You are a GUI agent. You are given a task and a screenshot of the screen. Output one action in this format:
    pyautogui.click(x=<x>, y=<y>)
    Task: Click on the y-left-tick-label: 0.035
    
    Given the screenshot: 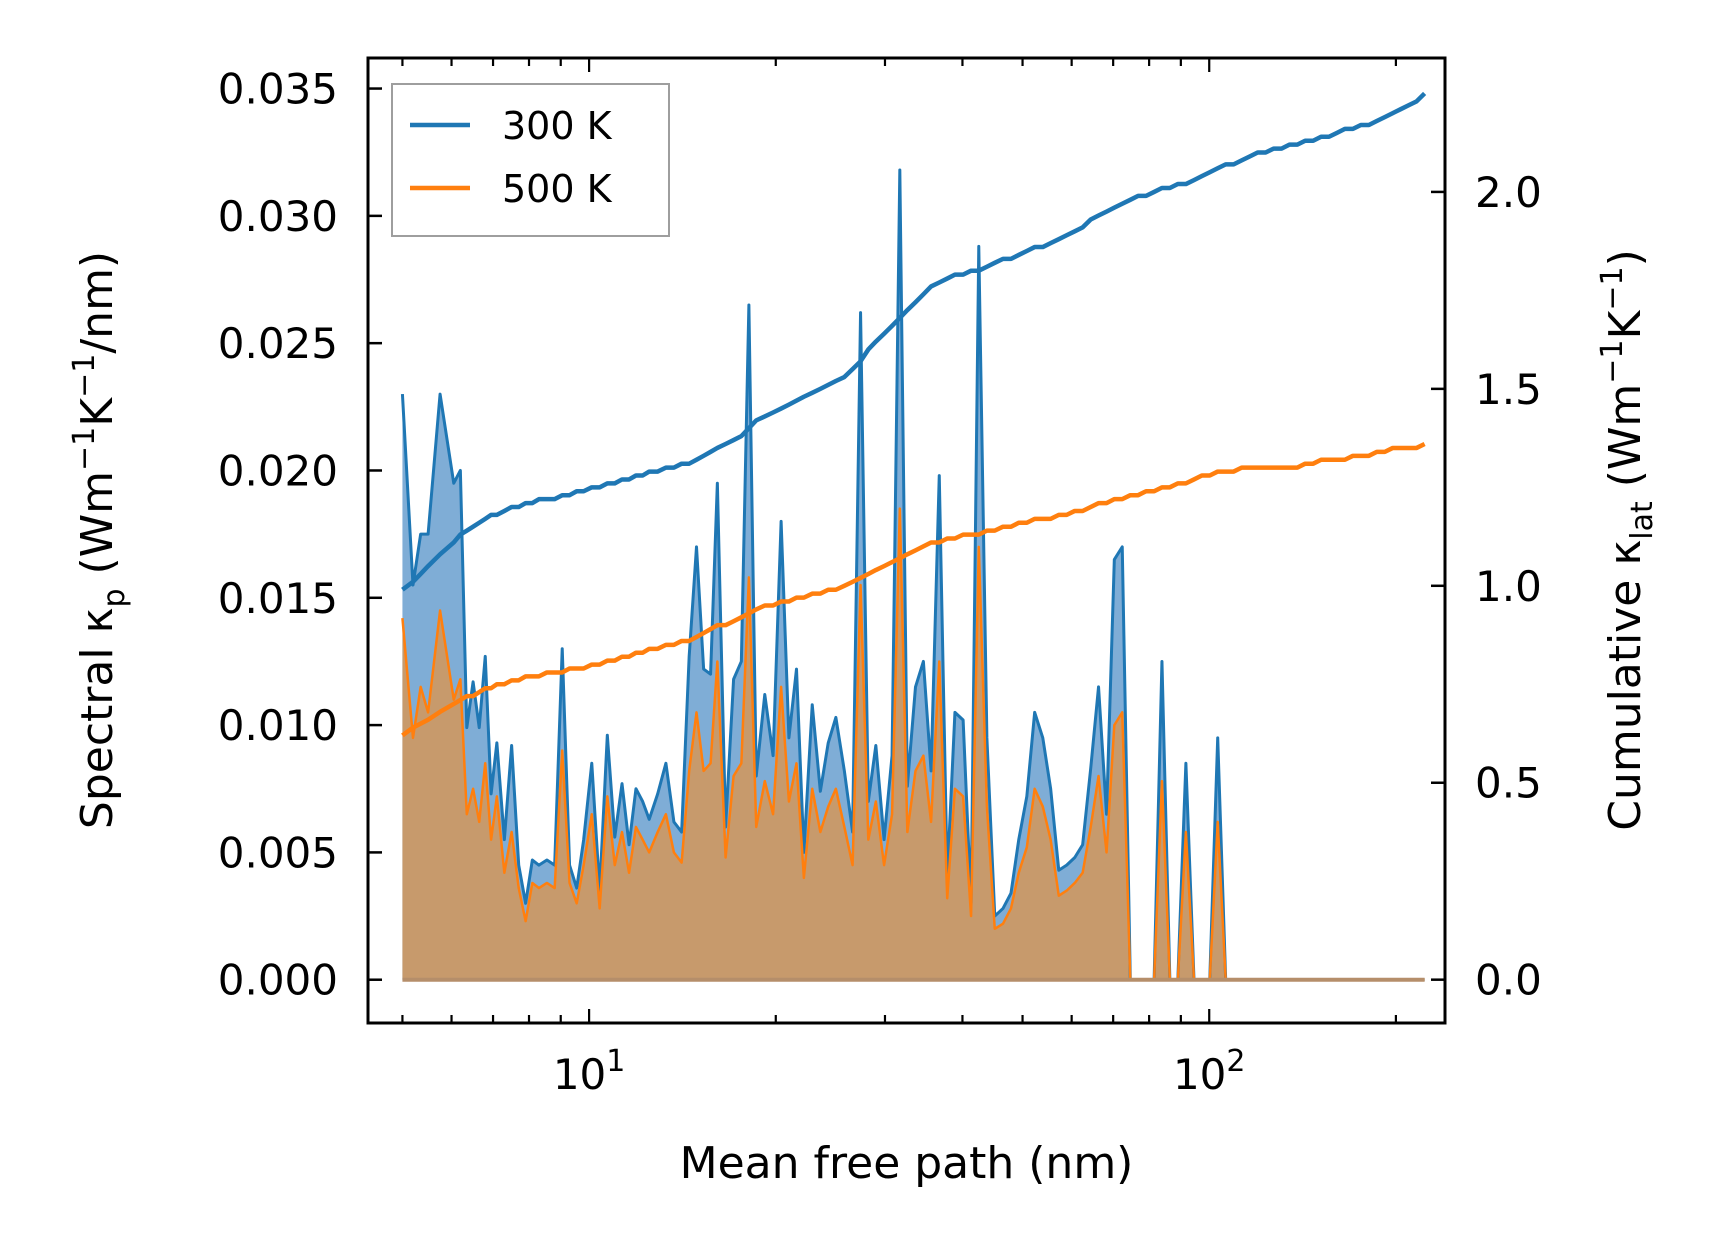 What is the action you would take?
    pyautogui.click(x=278, y=89)
    